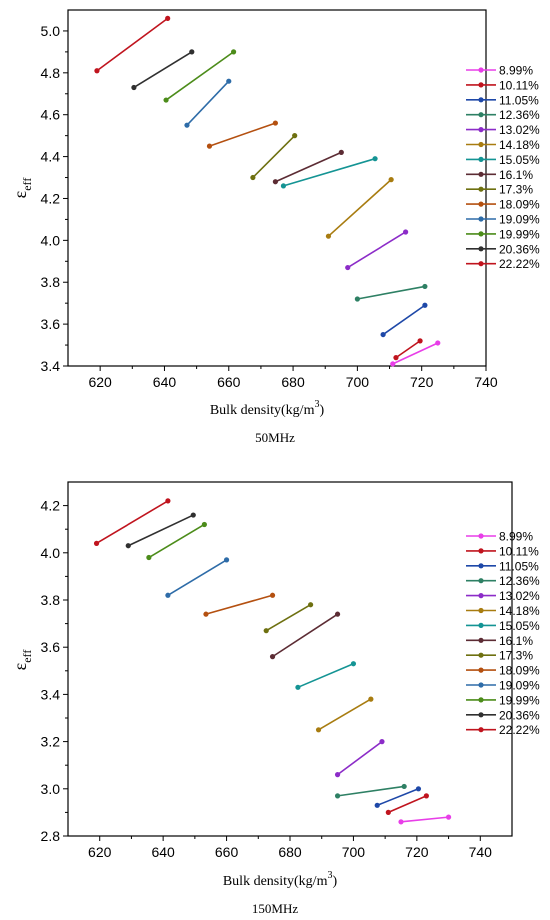 The image size is (550, 920). Describe the element at coordinates (27, 184) in the screenshot. I see `y-axis-title-sub: eff` at that location.